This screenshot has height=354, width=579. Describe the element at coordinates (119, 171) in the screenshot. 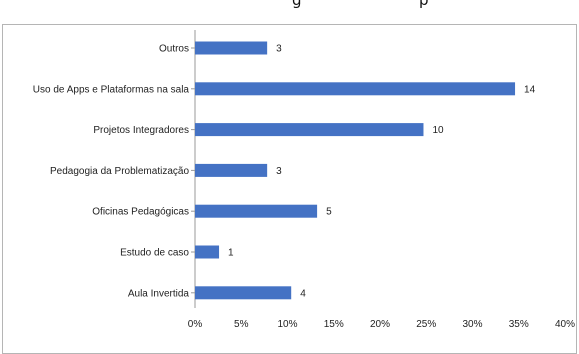

I see `category-label: Pedagogia da Problematização` at that location.